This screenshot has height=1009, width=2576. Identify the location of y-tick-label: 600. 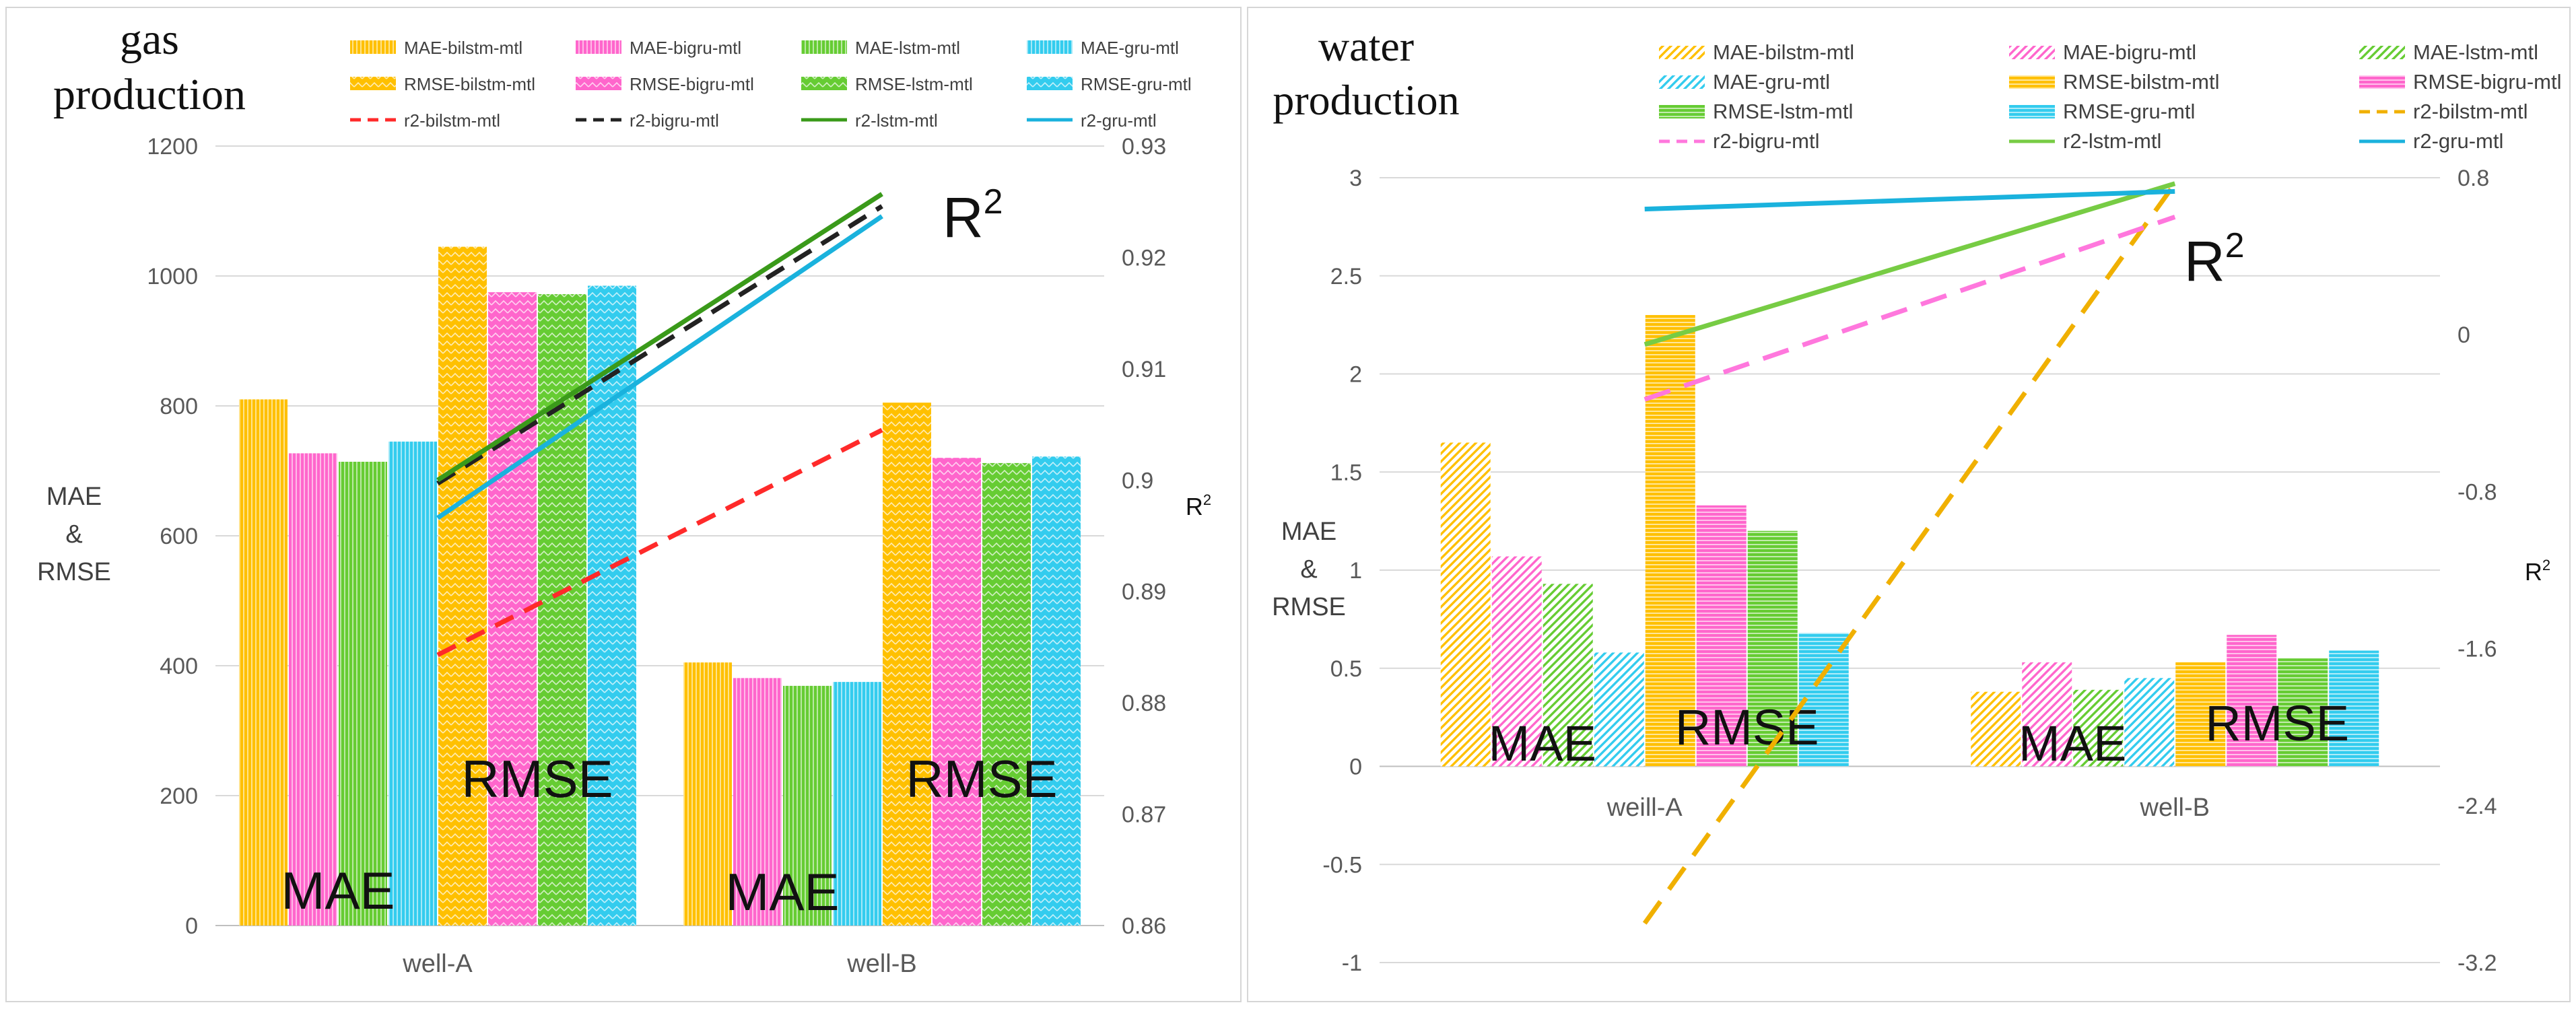
(179, 536).